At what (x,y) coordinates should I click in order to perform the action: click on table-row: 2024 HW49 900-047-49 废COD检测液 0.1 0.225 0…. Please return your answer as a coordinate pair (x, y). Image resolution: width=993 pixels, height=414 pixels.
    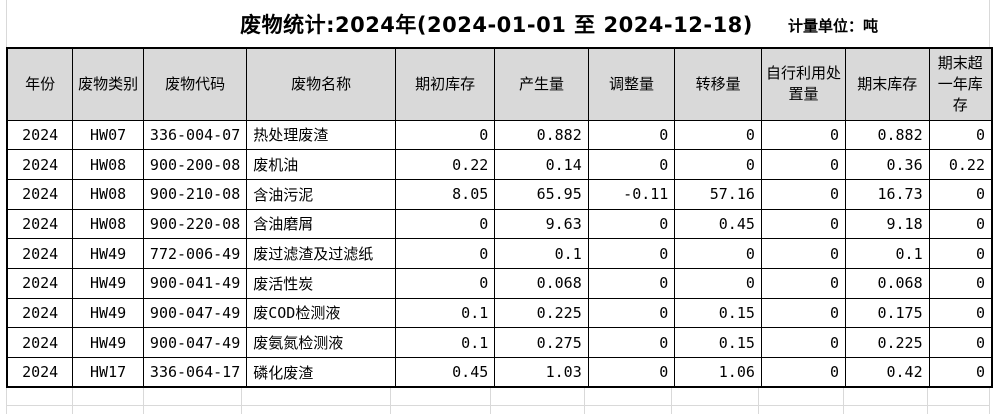
    Looking at the image, I should click on (499, 313).